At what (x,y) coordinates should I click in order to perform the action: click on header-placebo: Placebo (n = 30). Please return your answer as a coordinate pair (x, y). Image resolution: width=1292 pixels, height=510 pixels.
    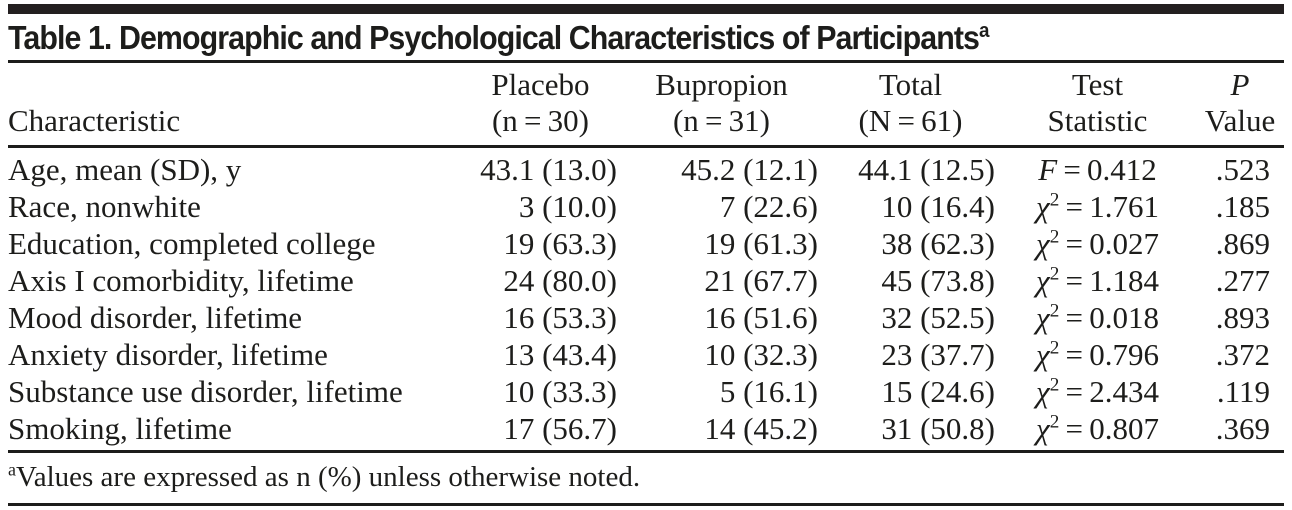
    Looking at the image, I should click on (540, 105).